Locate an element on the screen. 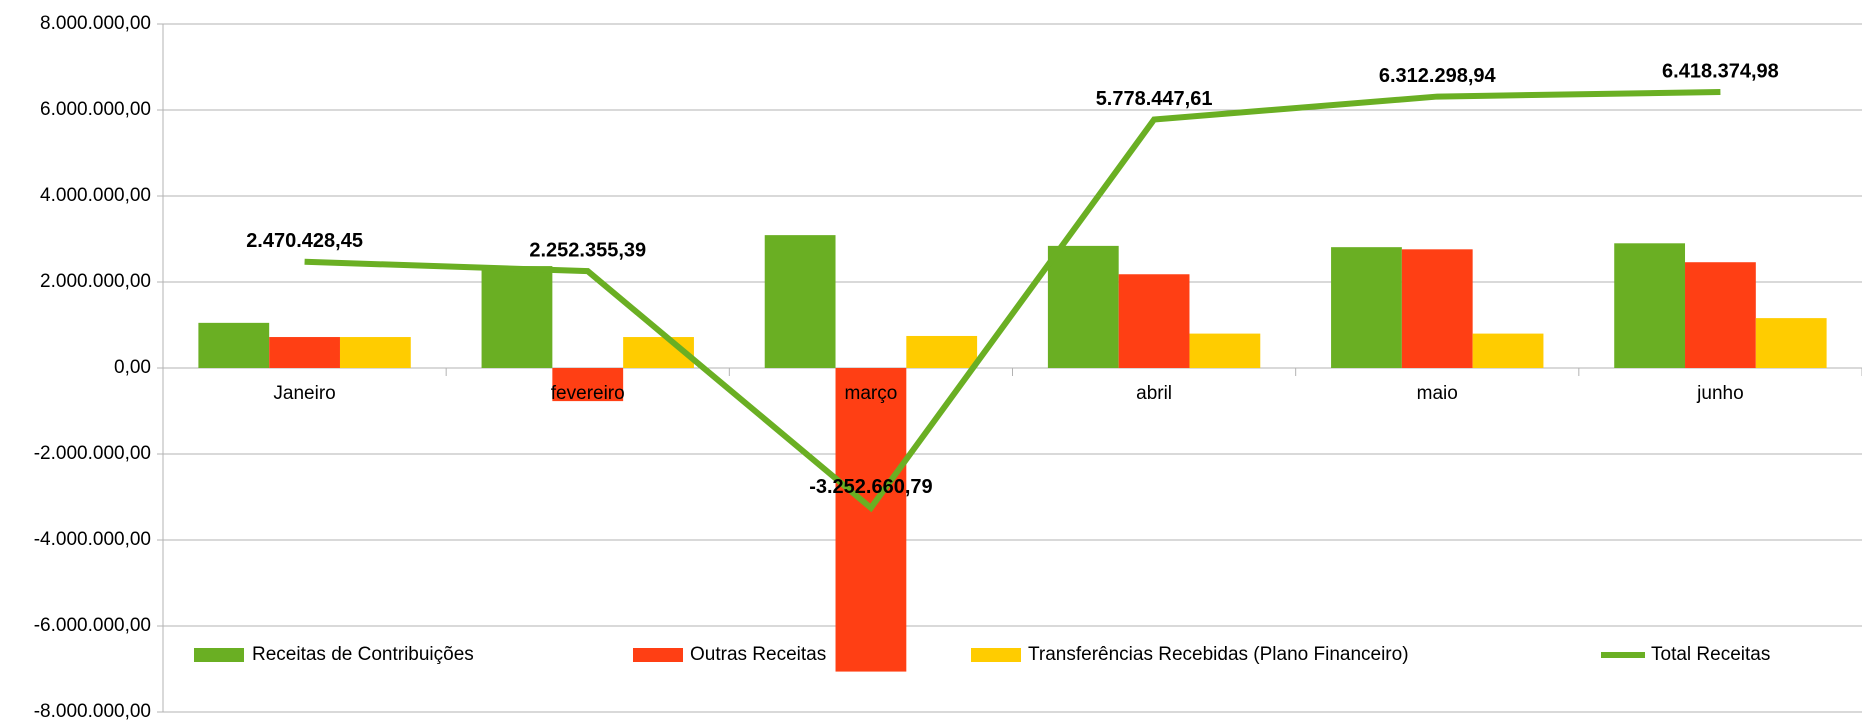  y-tick-label: 6.000.000,00 is located at coordinates (95, 109).